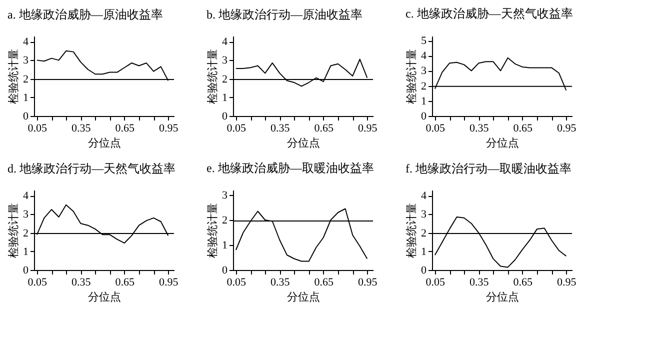 The height and width of the screenshot is (343, 650). What do you see at coordinates (284, 15) in the screenshot?
I see `chart-title: b. 地缘政治行动—原油收益率` at bounding box center [284, 15].